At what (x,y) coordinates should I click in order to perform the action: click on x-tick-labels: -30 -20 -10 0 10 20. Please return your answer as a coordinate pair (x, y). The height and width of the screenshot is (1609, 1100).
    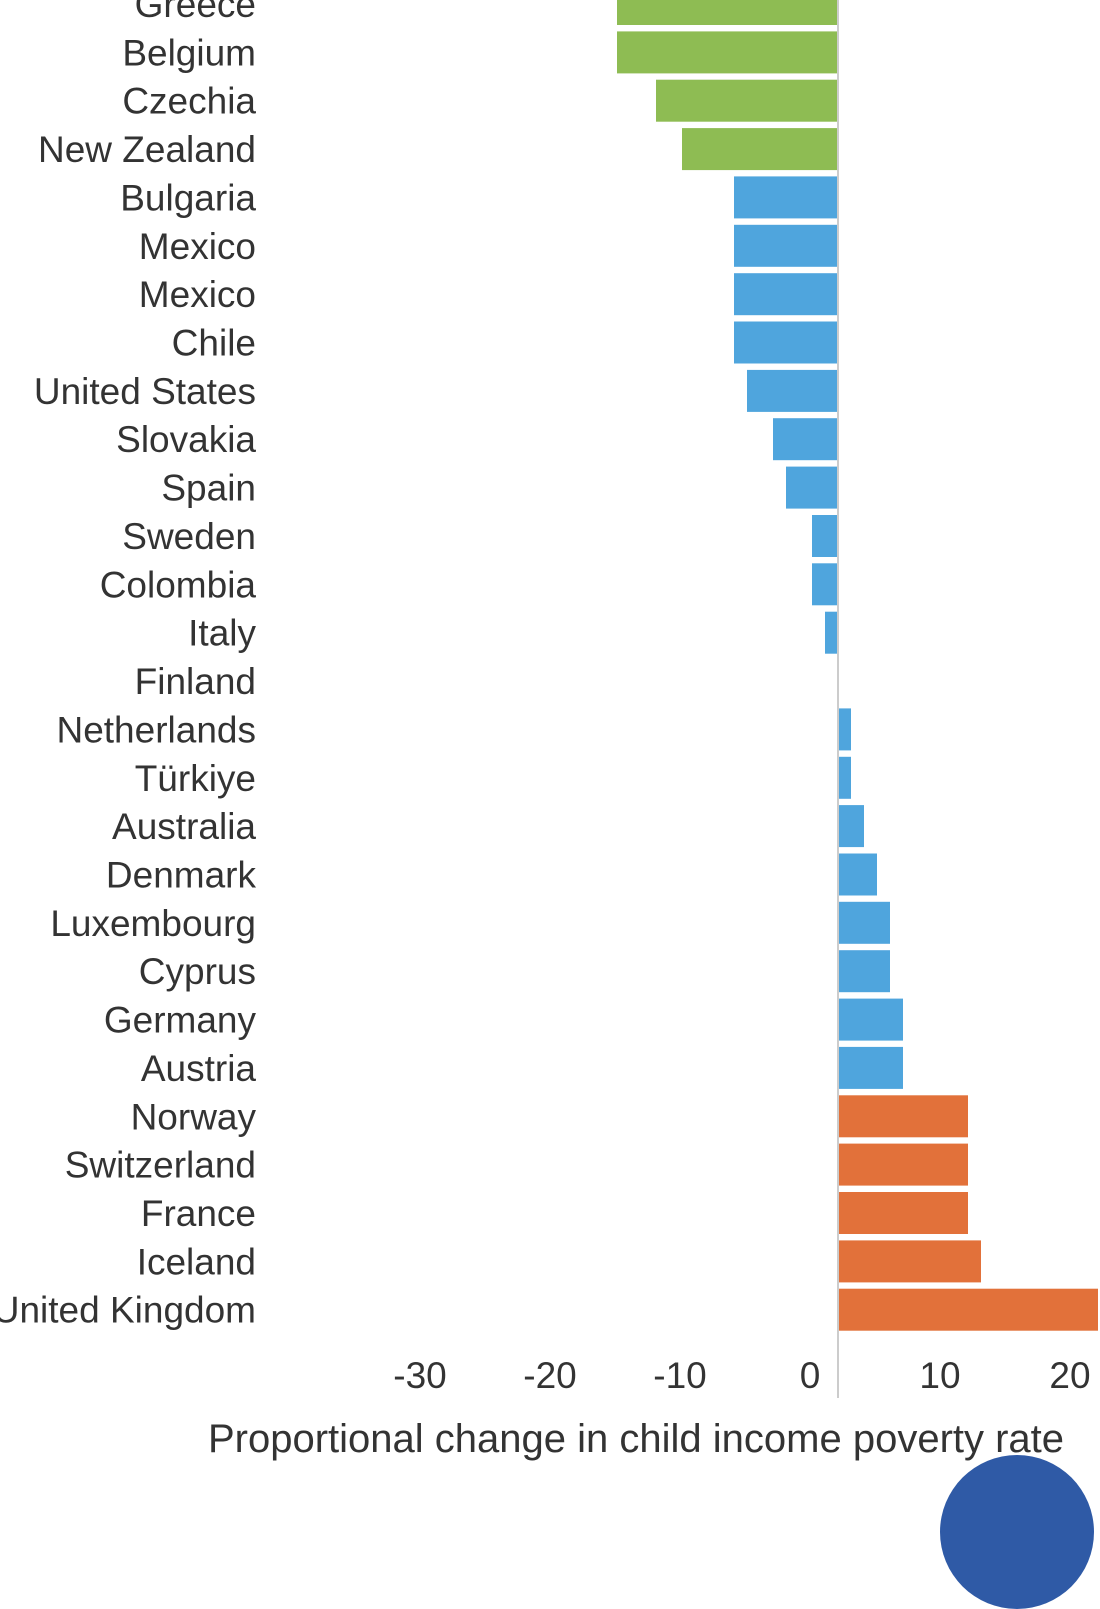
    Looking at the image, I should click on (741, 1375).